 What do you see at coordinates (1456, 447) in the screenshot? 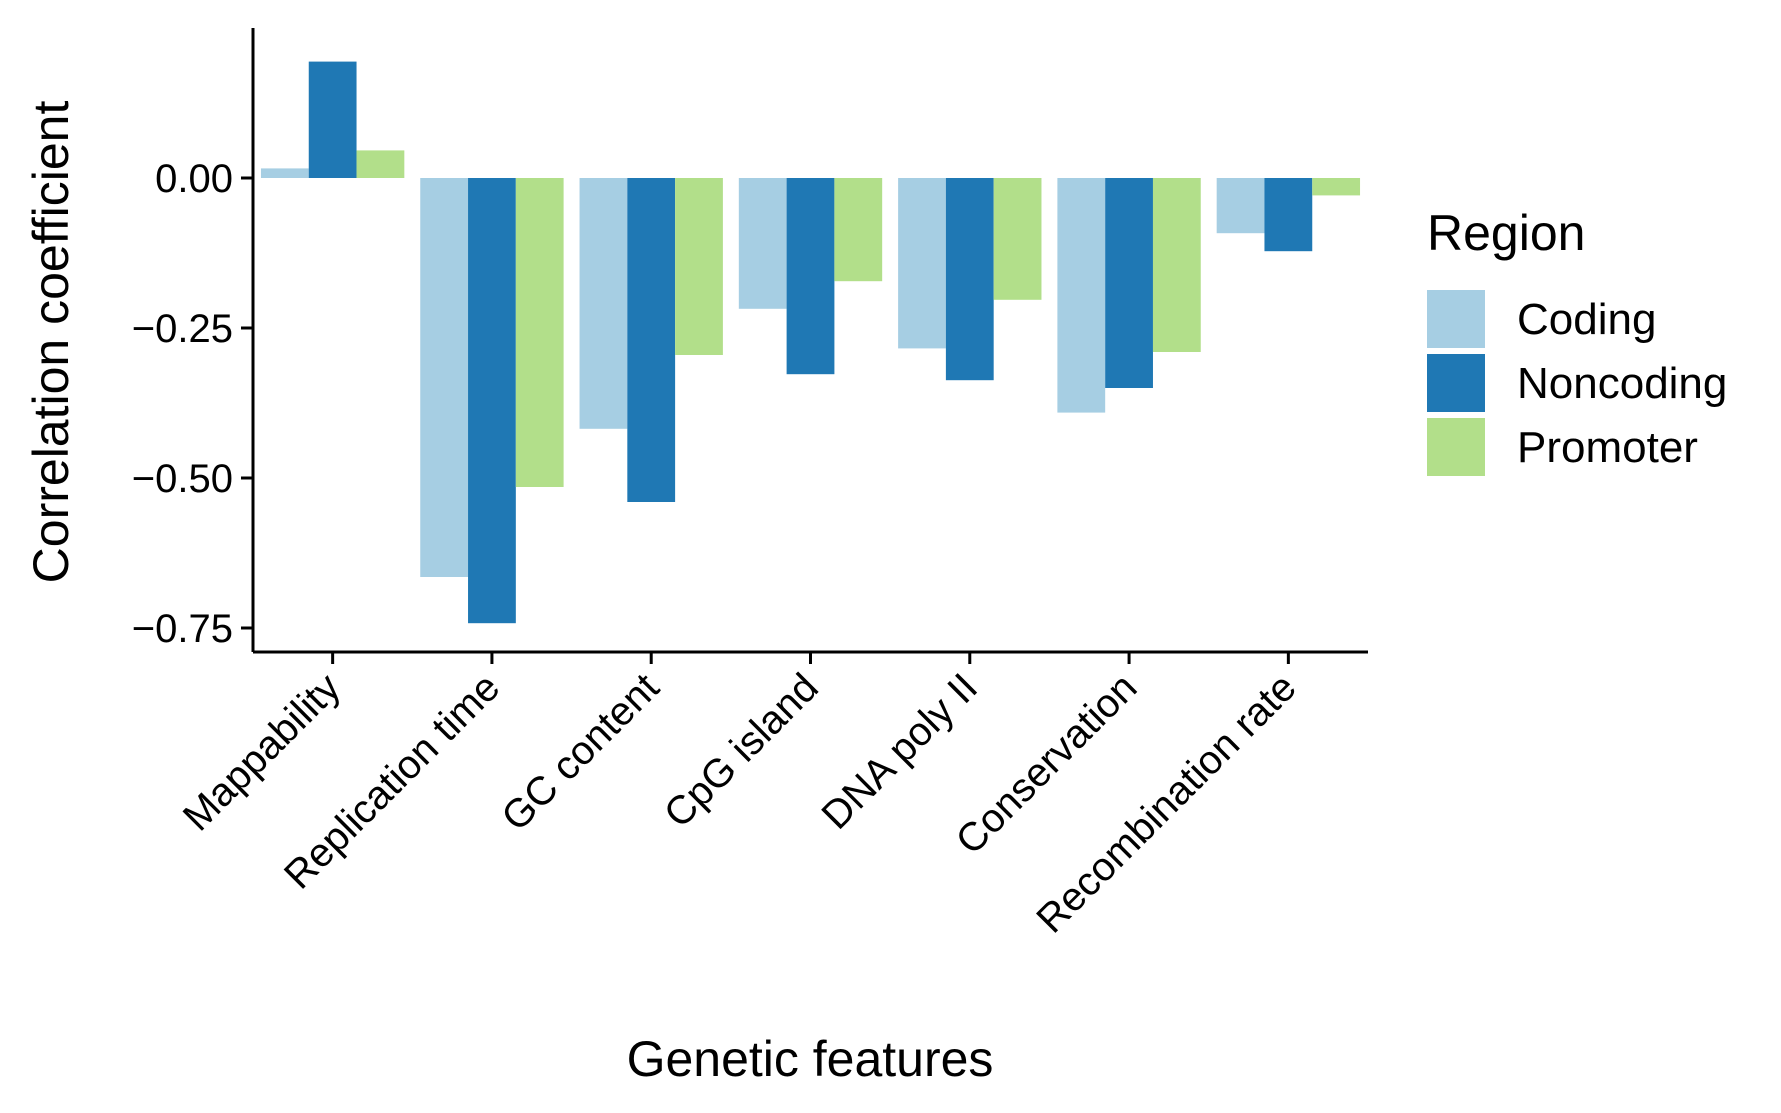
I see `legend-key-promoter` at bounding box center [1456, 447].